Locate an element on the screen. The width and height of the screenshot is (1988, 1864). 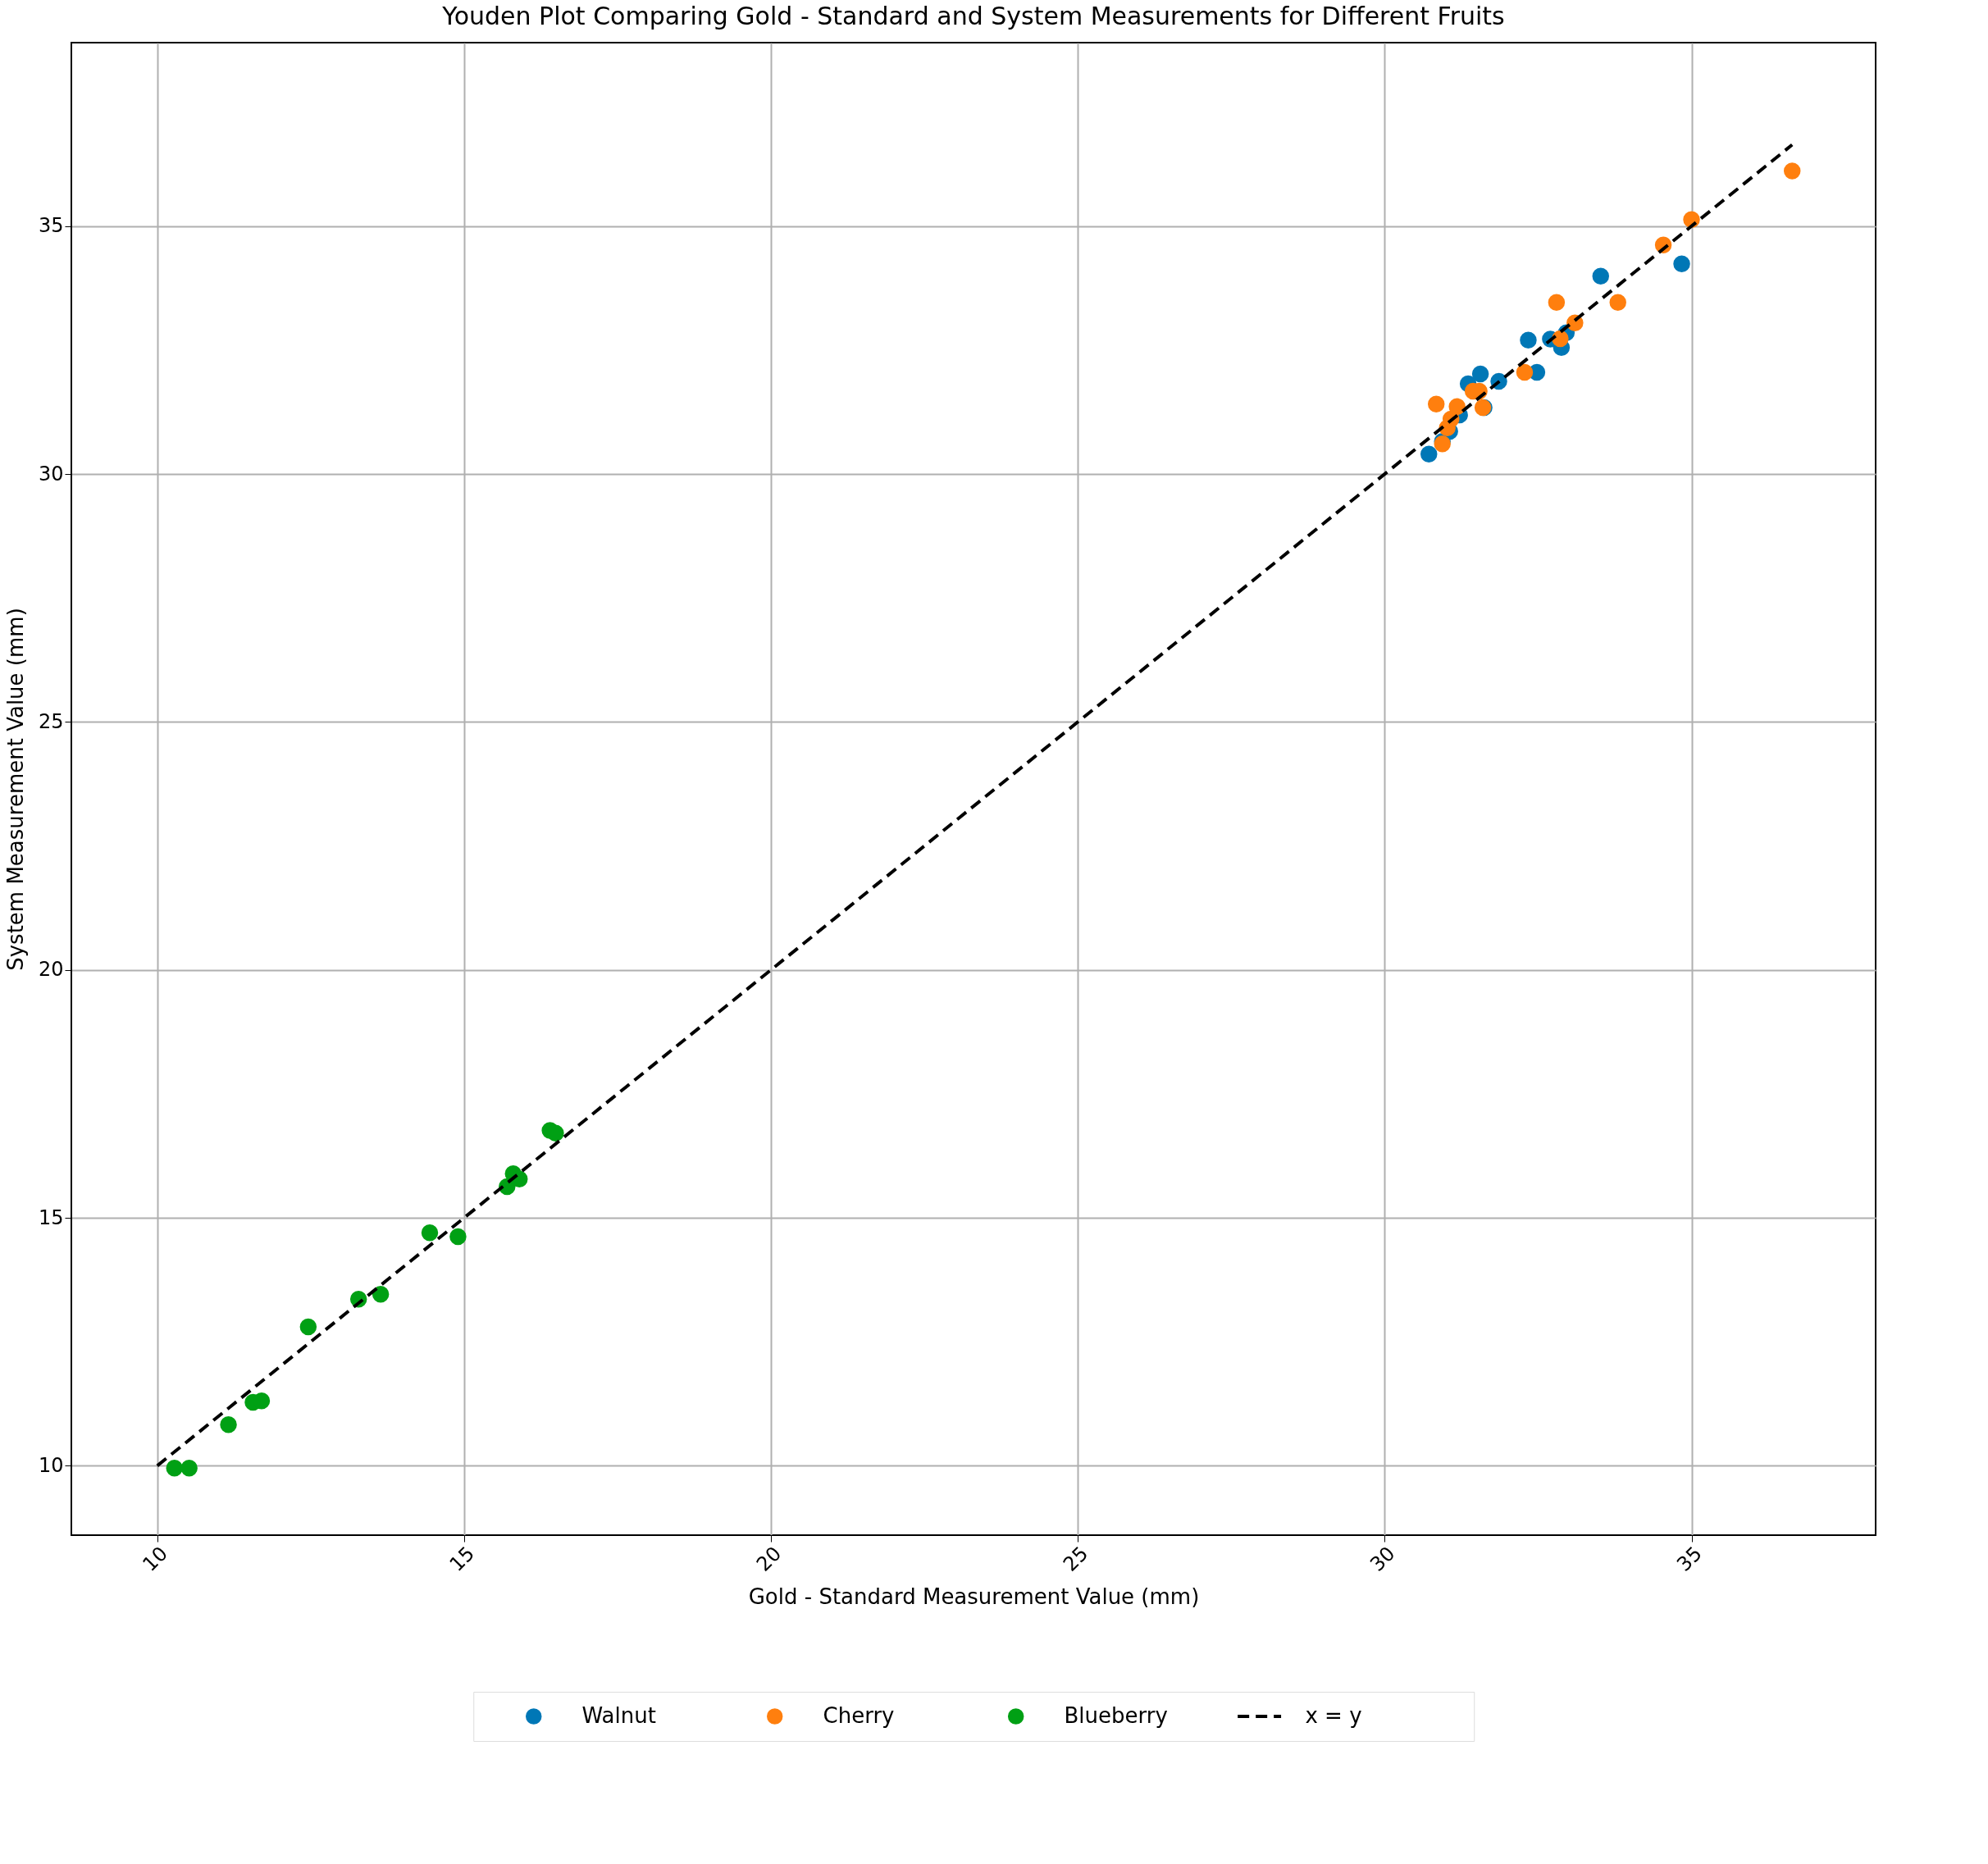
x-tick-label: 15 is located at coordinates (462, 1559).